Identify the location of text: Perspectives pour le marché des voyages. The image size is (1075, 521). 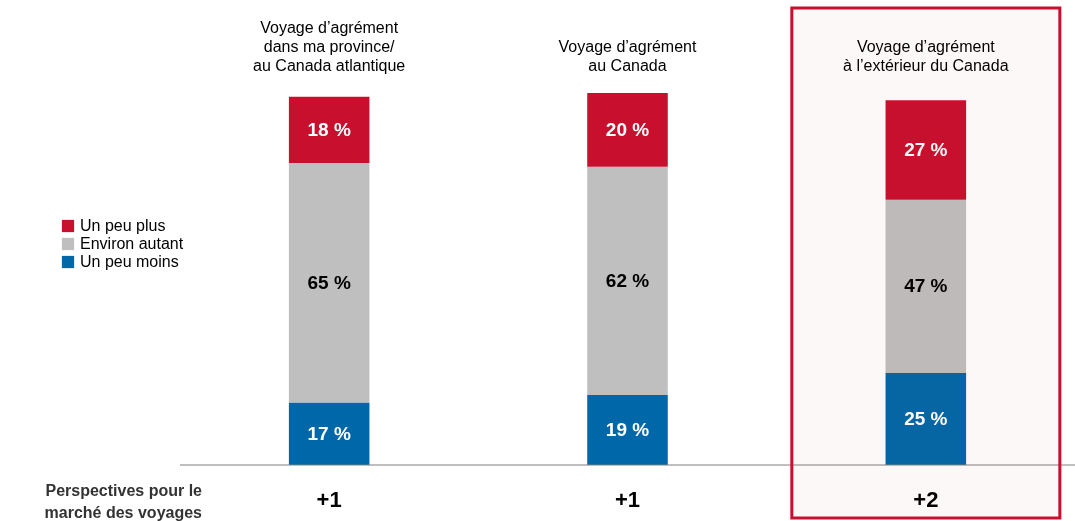
(123, 501).